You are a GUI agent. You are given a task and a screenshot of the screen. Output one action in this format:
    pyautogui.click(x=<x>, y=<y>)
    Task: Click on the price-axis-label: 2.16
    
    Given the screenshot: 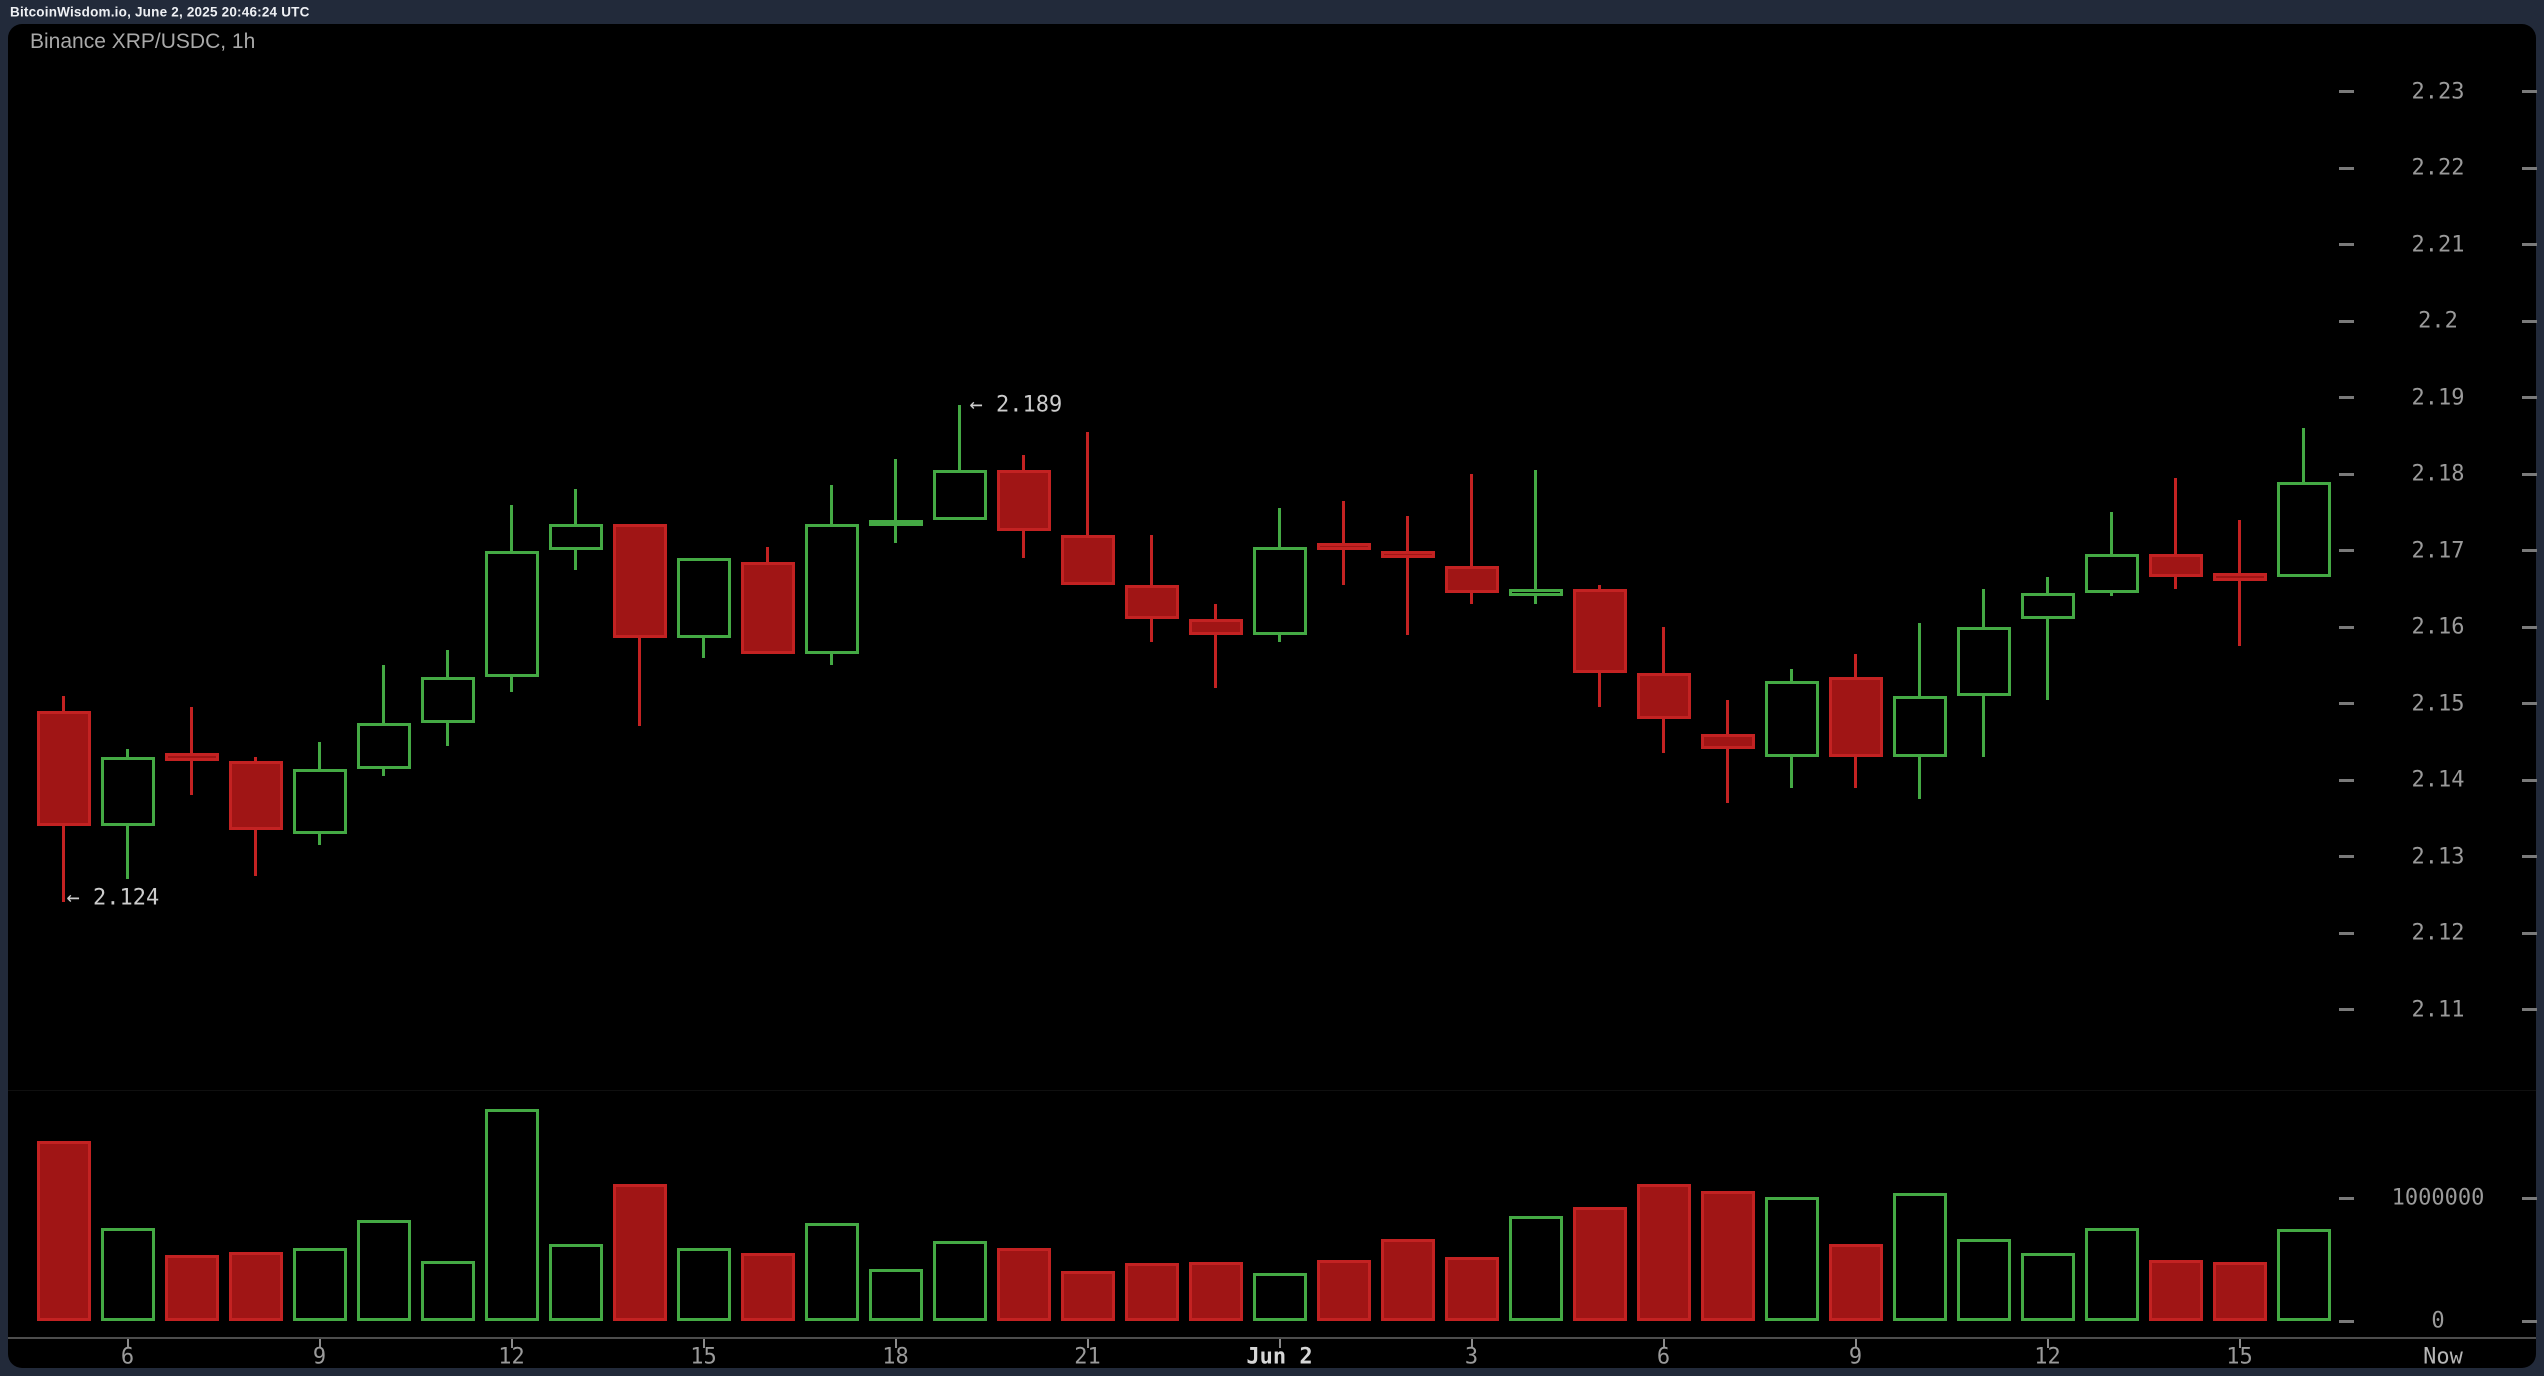 What is the action you would take?
    pyautogui.click(x=2438, y=627)
    